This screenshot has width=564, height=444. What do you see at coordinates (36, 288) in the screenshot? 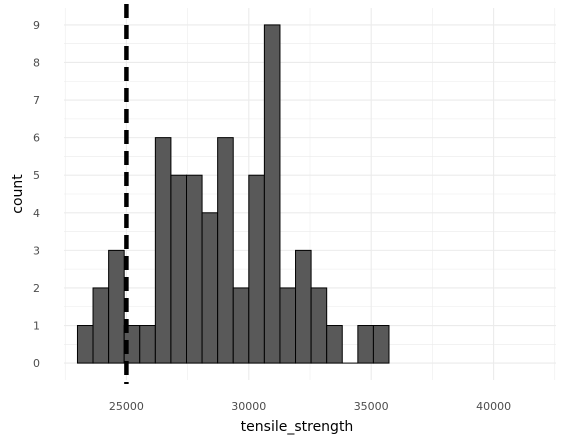
I see `y-tick-label: 2` at bounding box center [36, 288].